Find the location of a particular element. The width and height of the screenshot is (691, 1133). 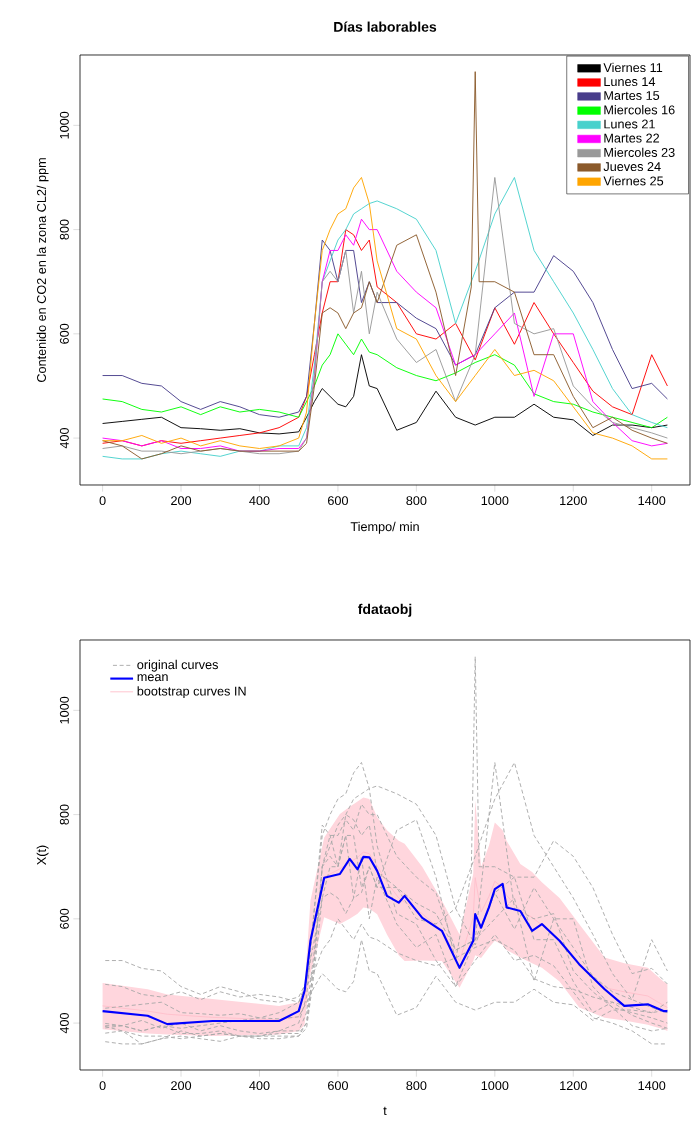

legend-label: Miercoles 16 is located at coordinates (639, 110).